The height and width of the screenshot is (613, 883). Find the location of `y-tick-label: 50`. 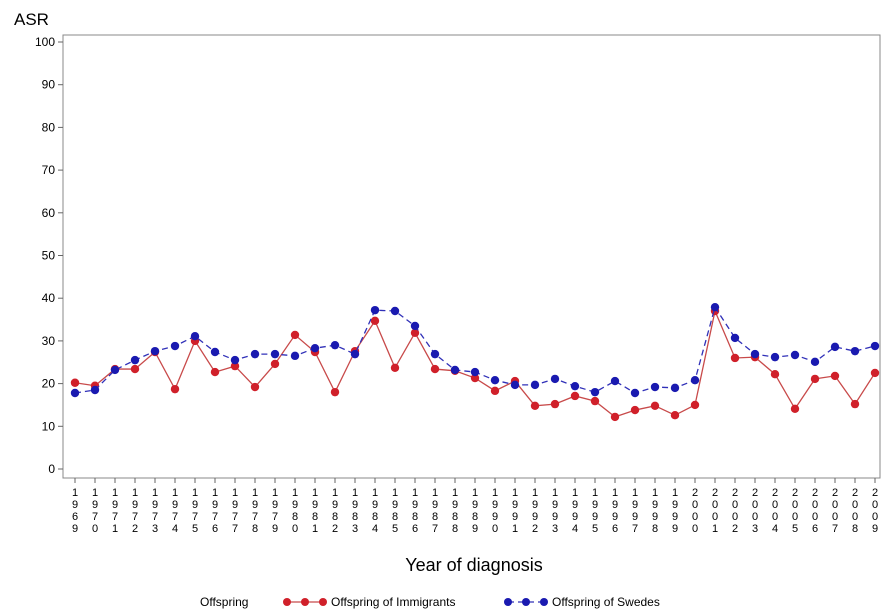

y-tick-label: 50 is located at coordinates (49, 256).